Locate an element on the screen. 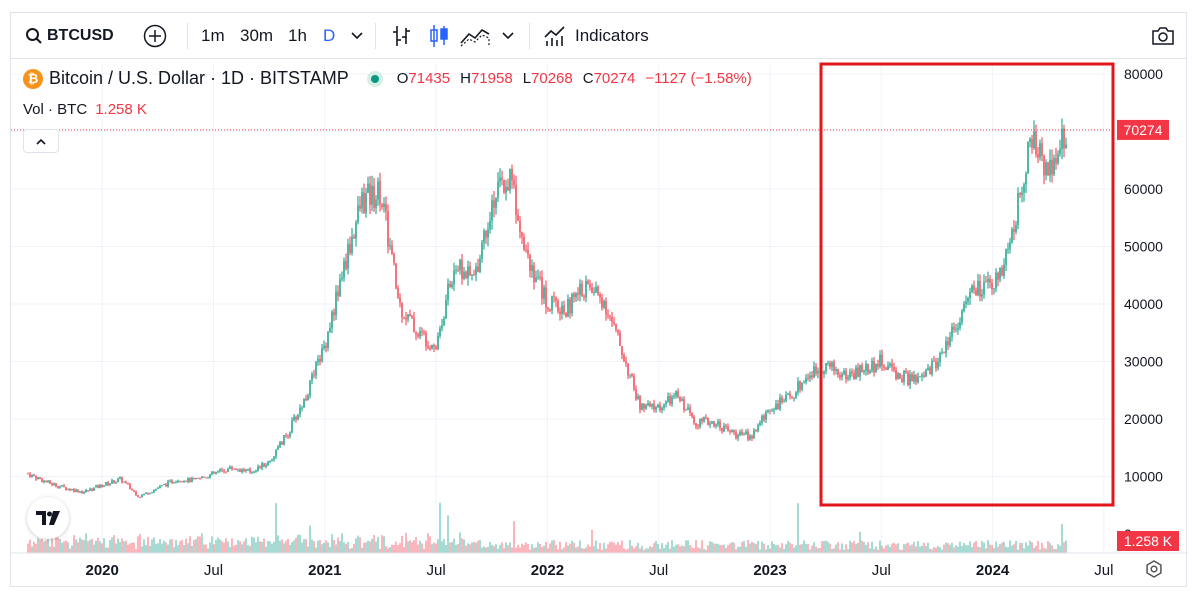 The height and width of the screenshot is (598, 1200). interval-1m-button: 1m is located at coordinates (213, 35).